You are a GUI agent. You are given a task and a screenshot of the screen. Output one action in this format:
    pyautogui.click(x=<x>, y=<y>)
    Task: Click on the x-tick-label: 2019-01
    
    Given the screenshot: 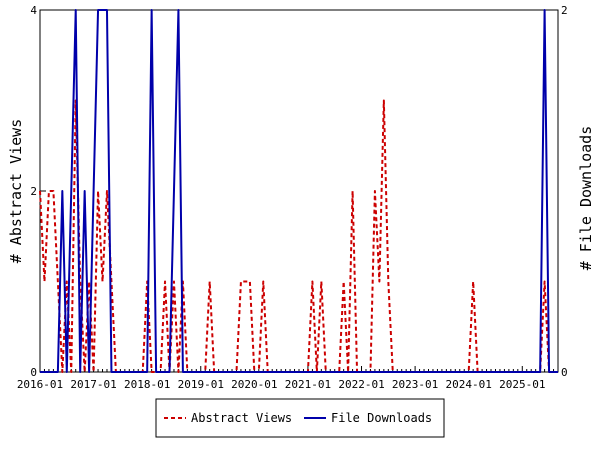 What is the action you would take?
    pyautogui.click(x=201, y=384)
    